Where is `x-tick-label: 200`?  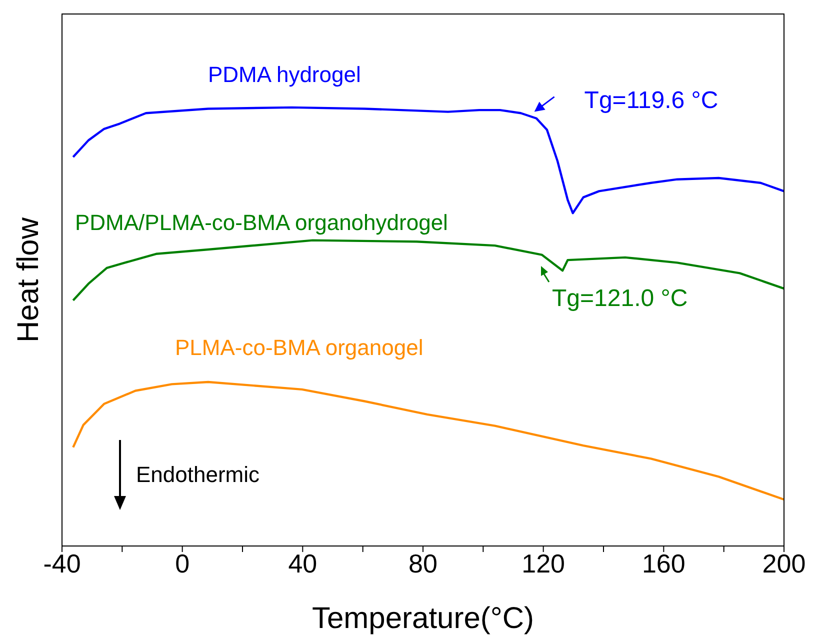
x-tick-label: 200 is located at coordinates (784, 563).